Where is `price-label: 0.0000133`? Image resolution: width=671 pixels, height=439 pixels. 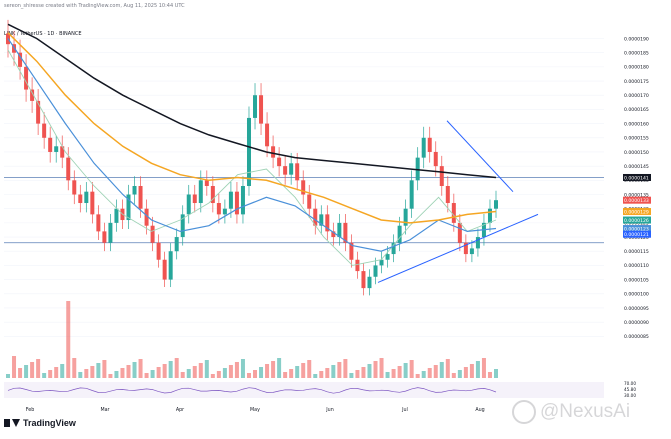
price-label: 0.0000133 is located at coordinates (636, 201).